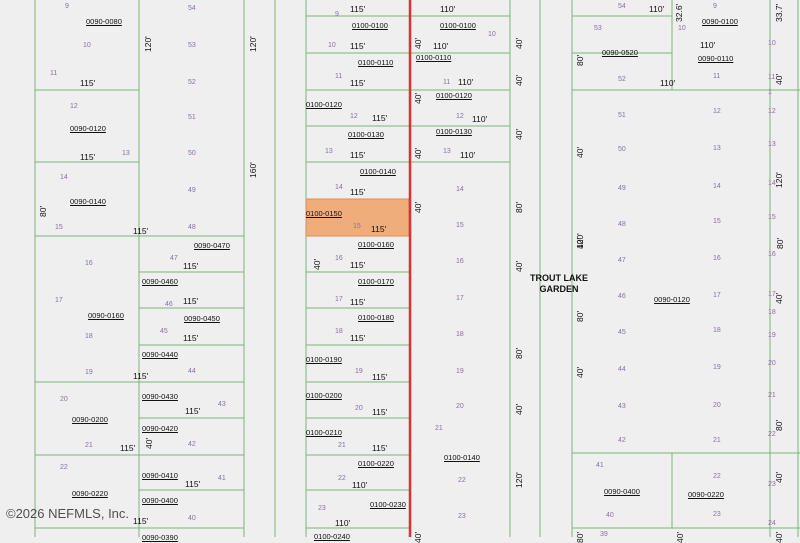  I want to click on lot-number: 12, so click(772, 111).